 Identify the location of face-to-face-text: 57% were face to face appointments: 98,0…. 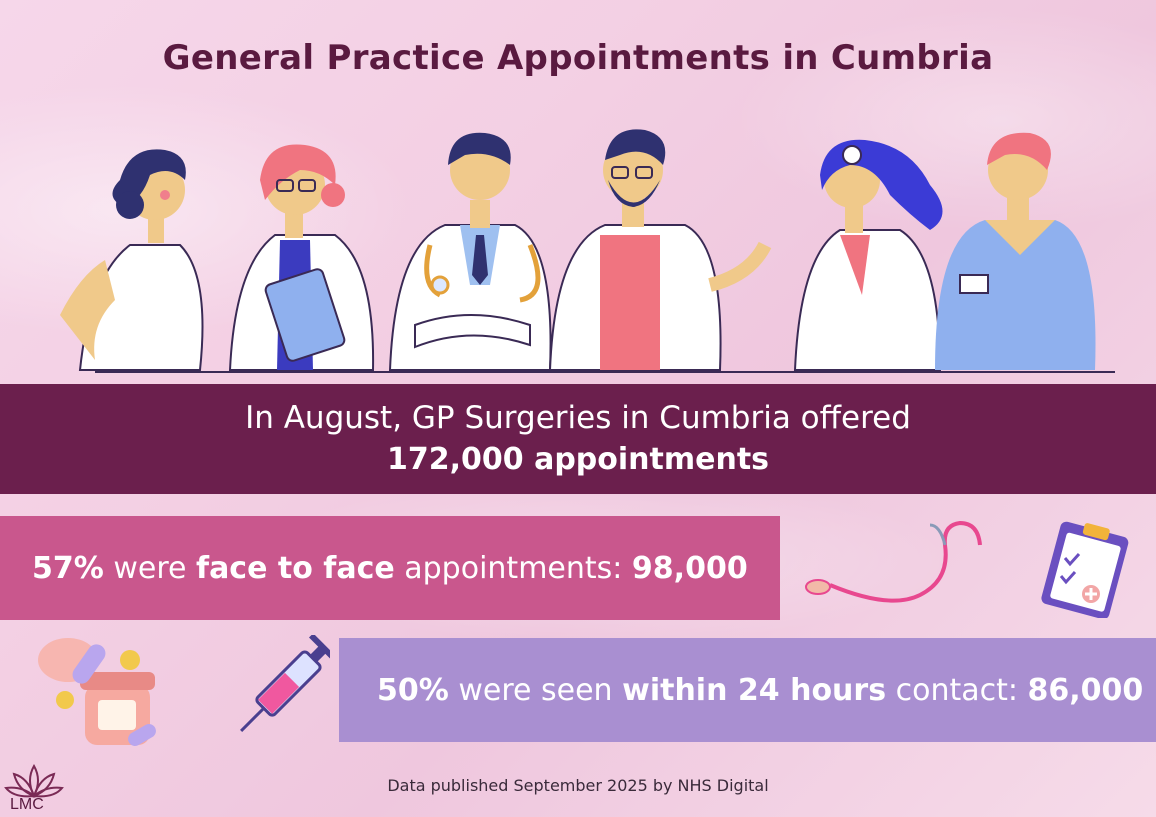
(390, 568).